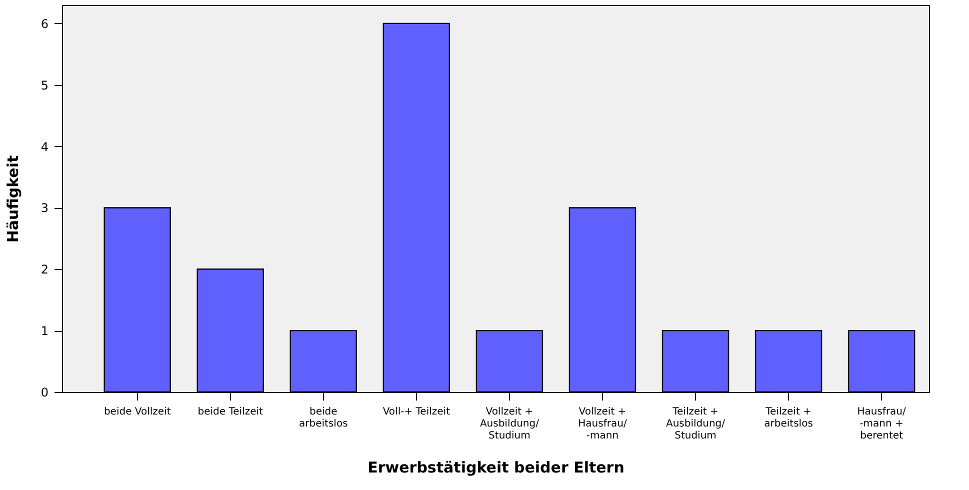 The width and height of the screenshot is (969, 490). I want to click on y-tick-label: 3, so click(44, 208).